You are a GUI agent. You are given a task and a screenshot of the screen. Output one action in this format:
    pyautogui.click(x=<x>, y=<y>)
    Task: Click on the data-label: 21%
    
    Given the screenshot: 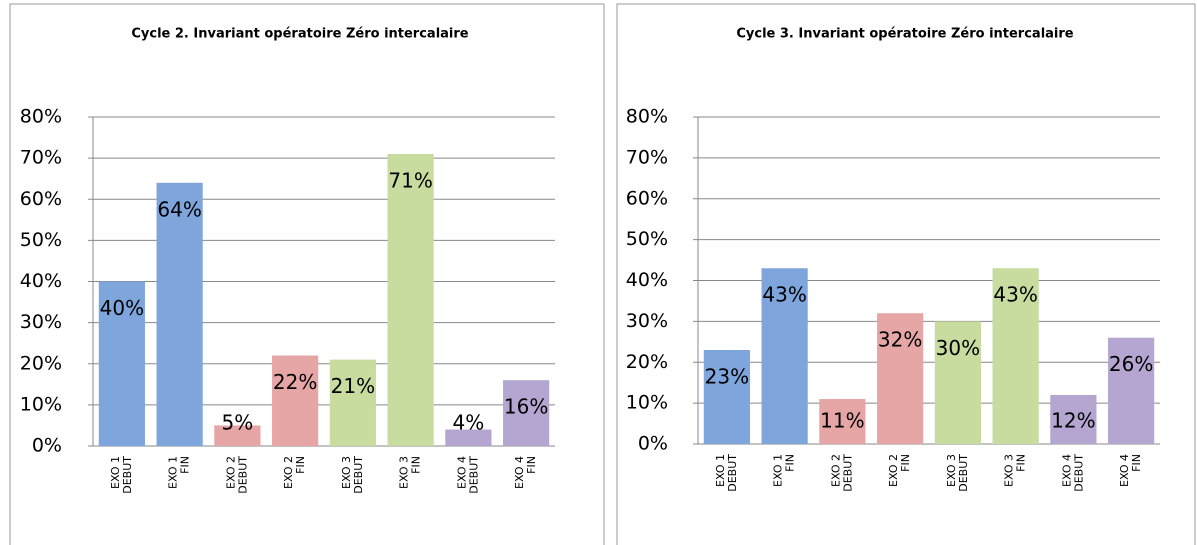 What is the action you would take?
    pyautogui.click(x=353, y=386)
    